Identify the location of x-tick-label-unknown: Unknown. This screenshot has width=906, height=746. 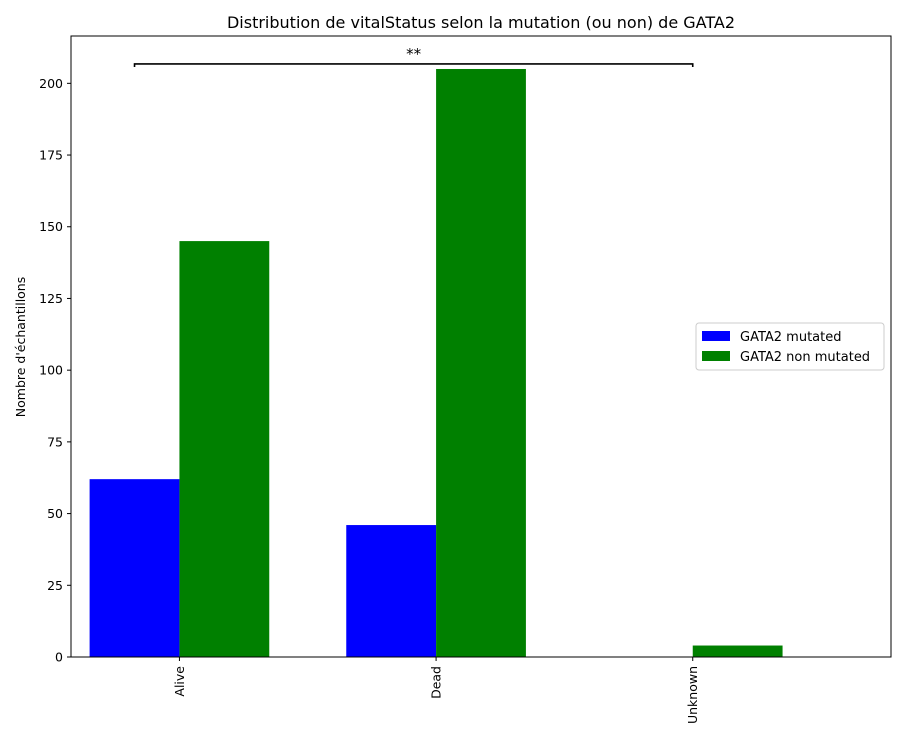
(692, 695).